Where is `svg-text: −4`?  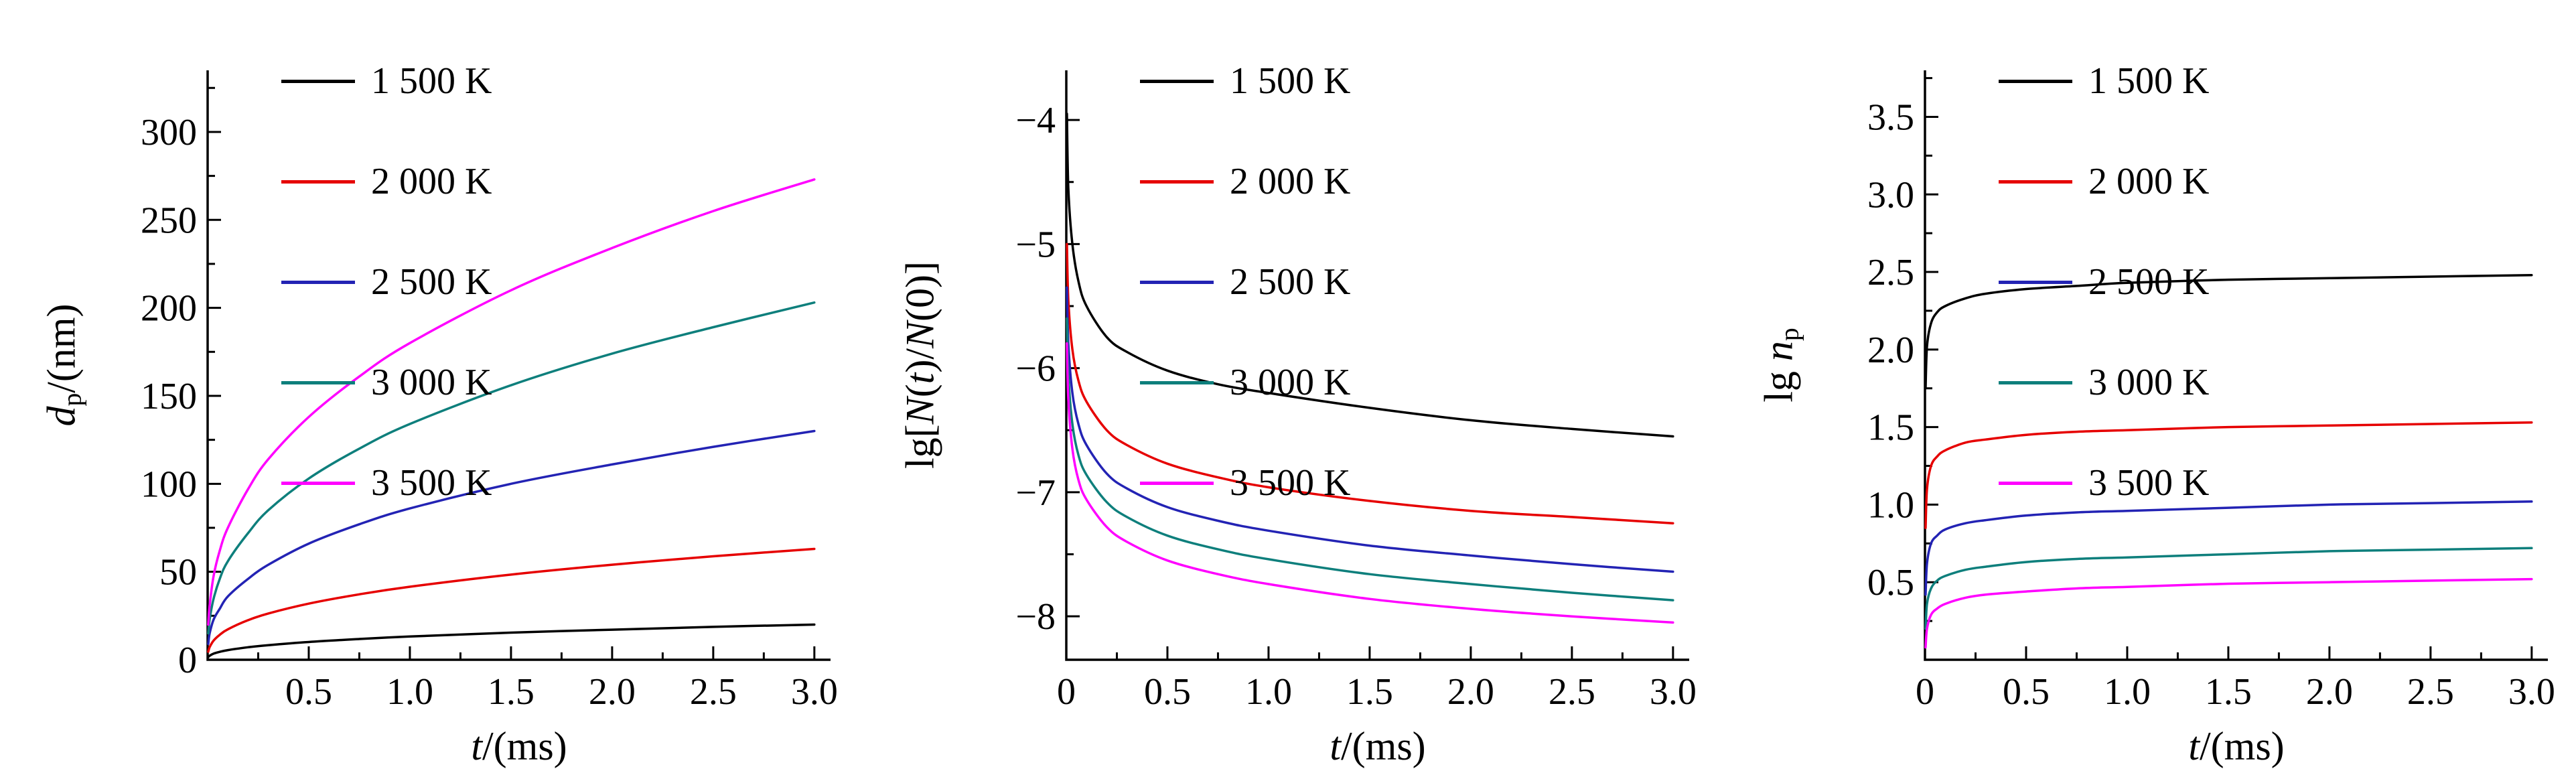
svg-text: −4 is located at coordinates (1035, 120).